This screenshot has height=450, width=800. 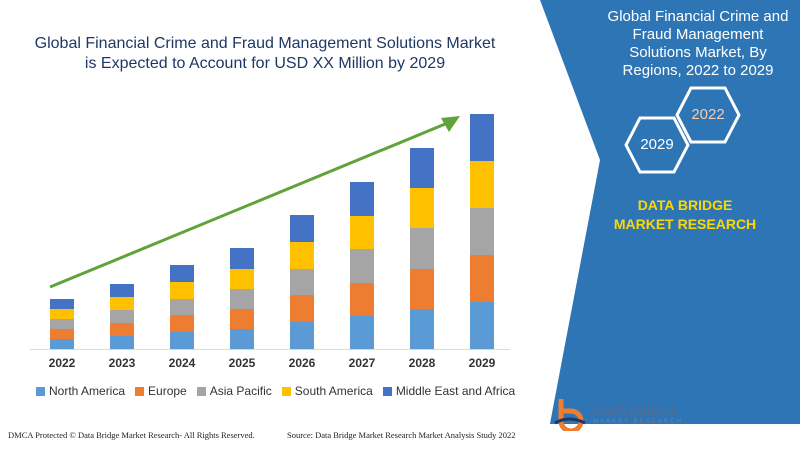 I want to click on legend-item: Middle East and Africa, so click(x=449, y=391).